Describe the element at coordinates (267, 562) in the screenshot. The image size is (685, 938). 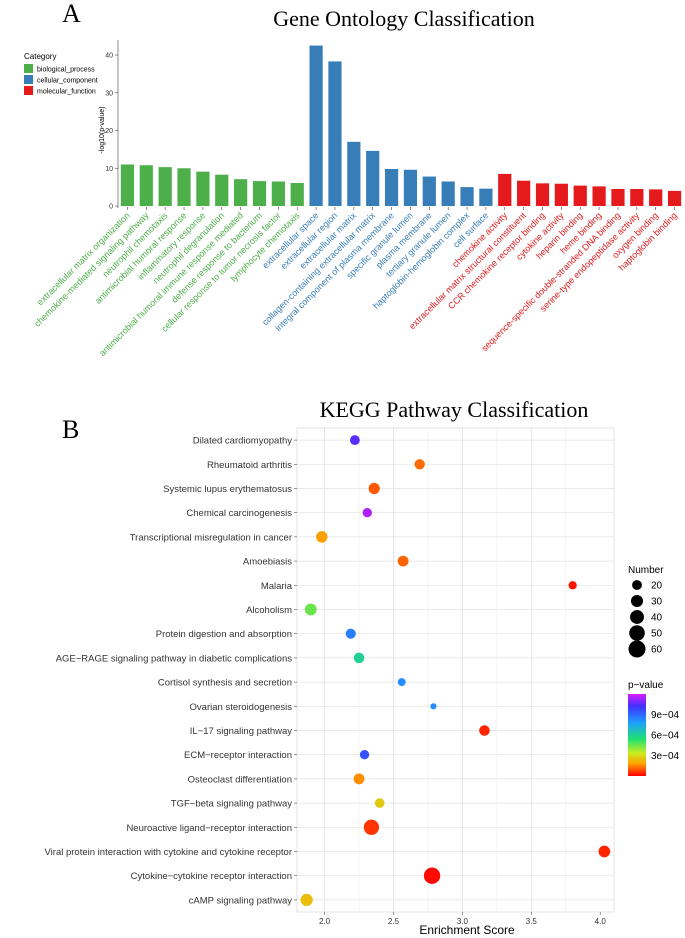
I see `kegg-pathway-label: Amoebiasis` at that location.